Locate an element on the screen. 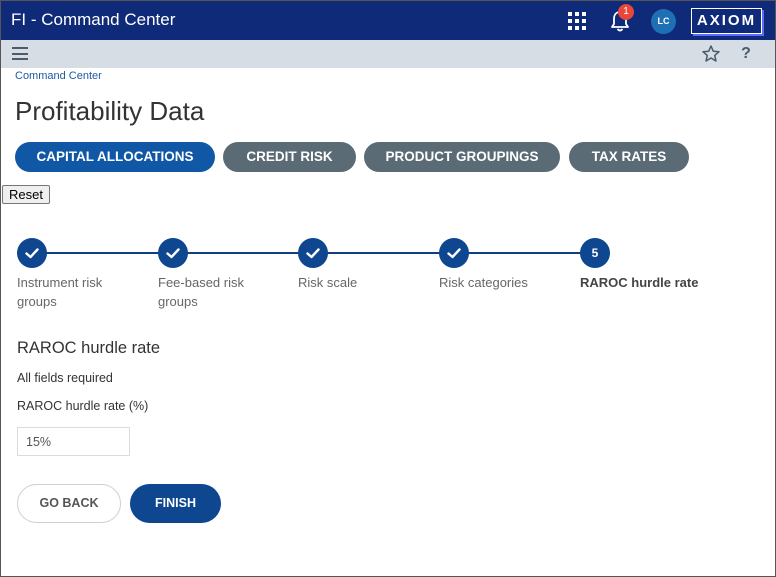  finish-button: FINISH is located at coordinates (175, 503).